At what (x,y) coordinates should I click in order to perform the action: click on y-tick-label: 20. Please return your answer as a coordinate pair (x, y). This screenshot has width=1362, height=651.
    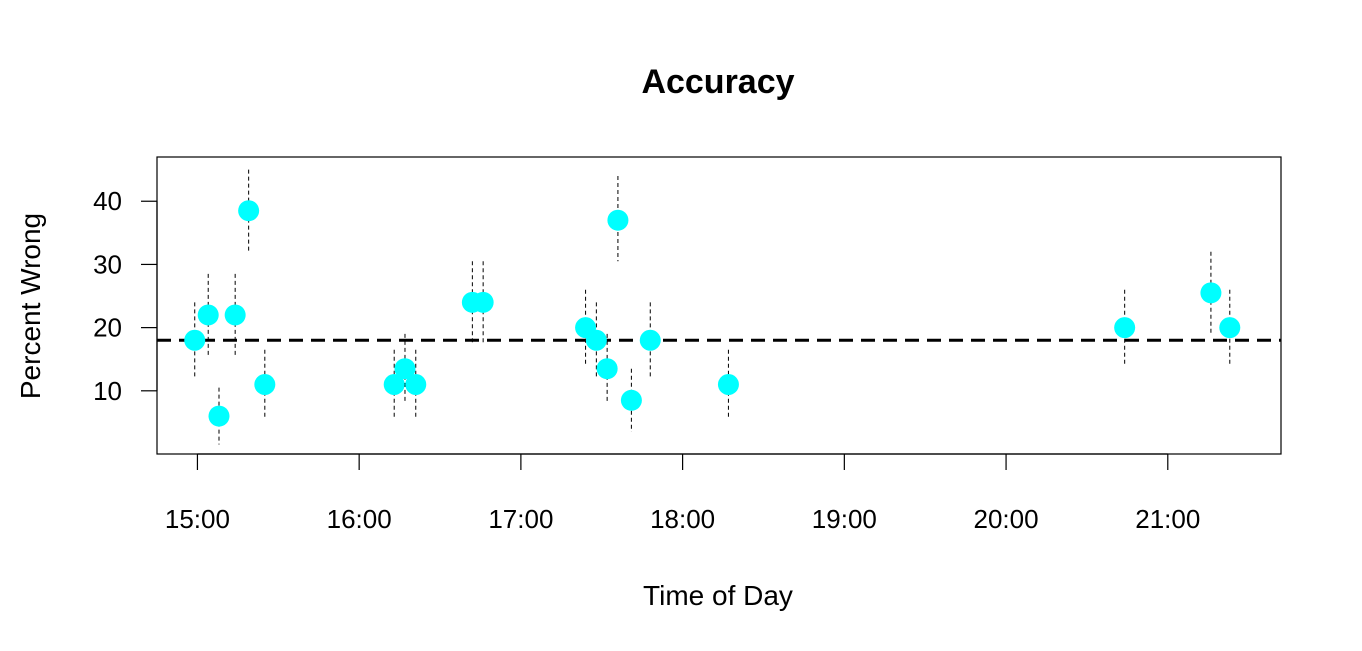
    Looking at the image, I should click on (107, 328).